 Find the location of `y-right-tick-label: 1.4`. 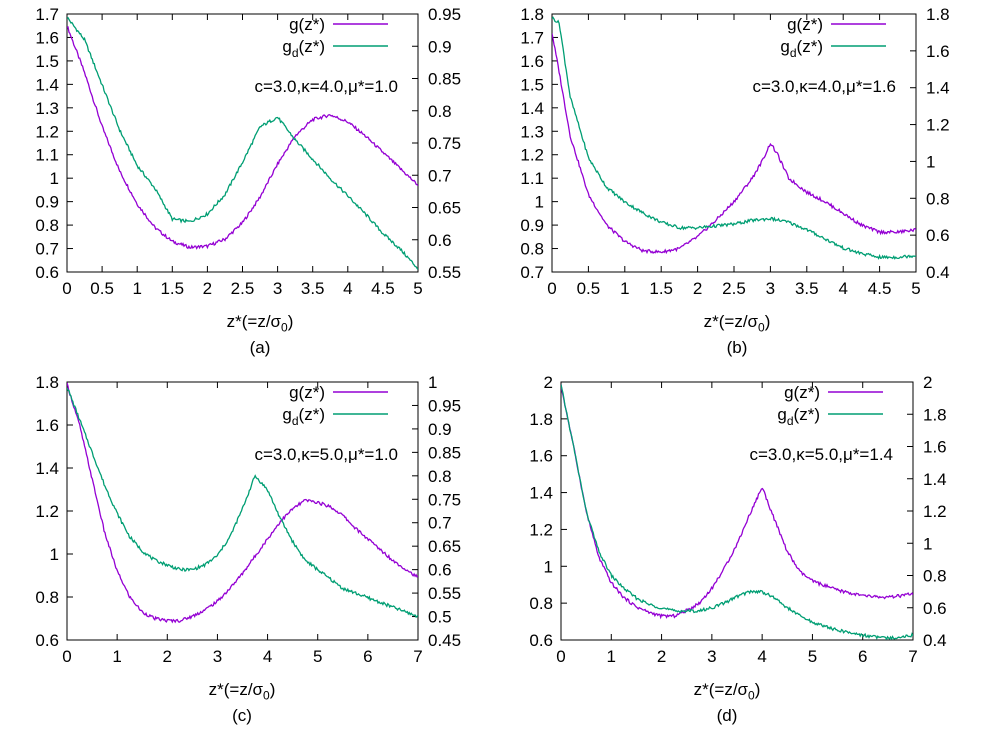

y-right-tick-label: 1.4 is located at coordinates (935, 479).